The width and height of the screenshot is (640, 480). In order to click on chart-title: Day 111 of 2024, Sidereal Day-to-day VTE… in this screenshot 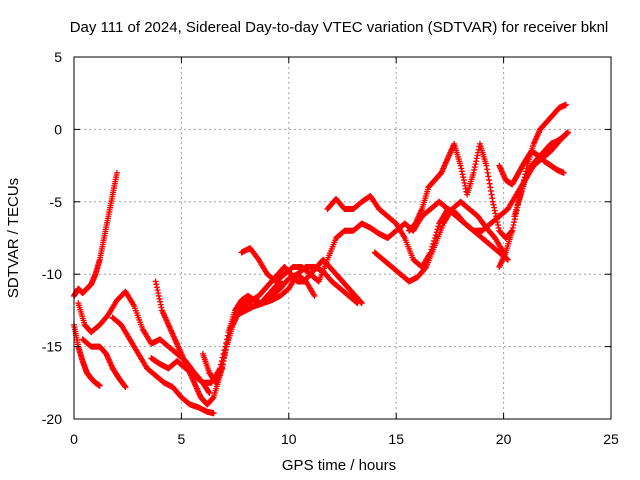, I will do `click(339, 27)`.